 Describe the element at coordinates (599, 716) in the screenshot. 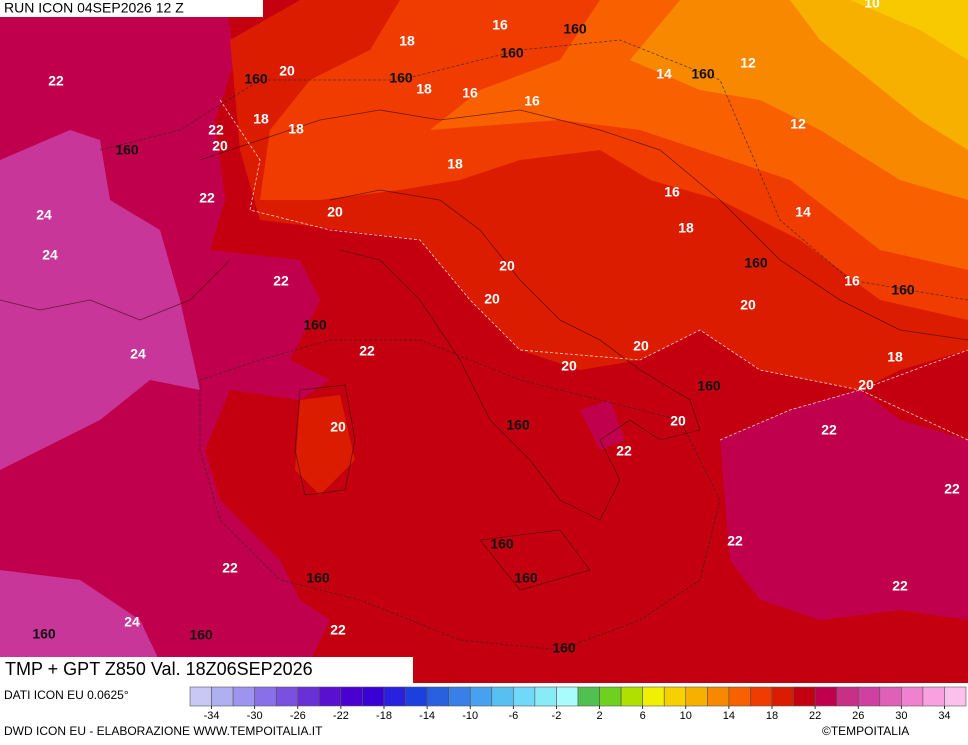

I see `tick-label: 2` at that location.